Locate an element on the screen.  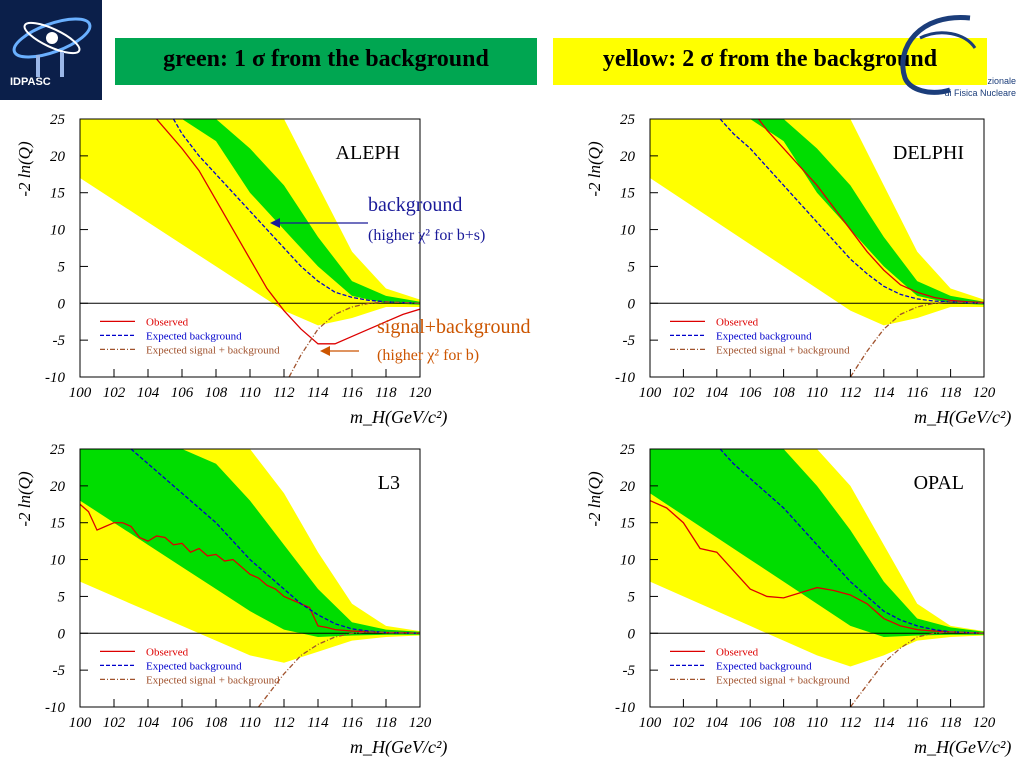
chart-title: ALEPH is located at coordinates (368, 153).